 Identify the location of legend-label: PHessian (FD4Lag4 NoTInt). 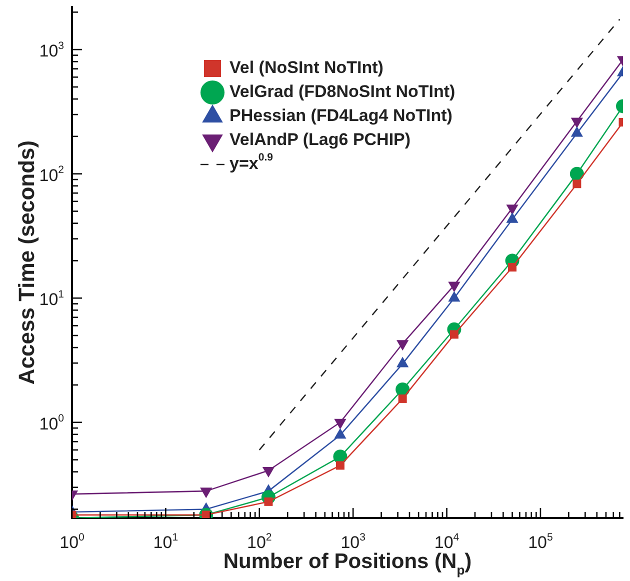
(341, 116).